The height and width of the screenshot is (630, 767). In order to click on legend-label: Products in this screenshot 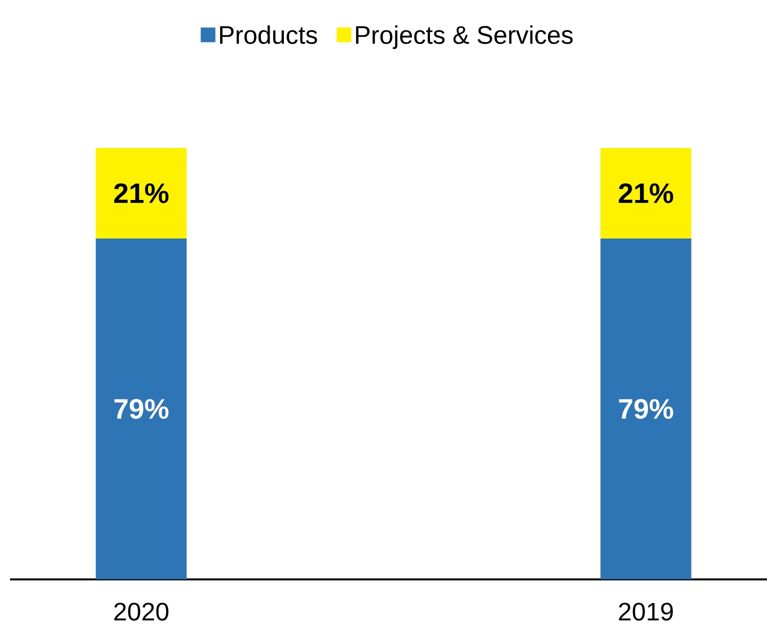, I will do `click(269, 34)`.